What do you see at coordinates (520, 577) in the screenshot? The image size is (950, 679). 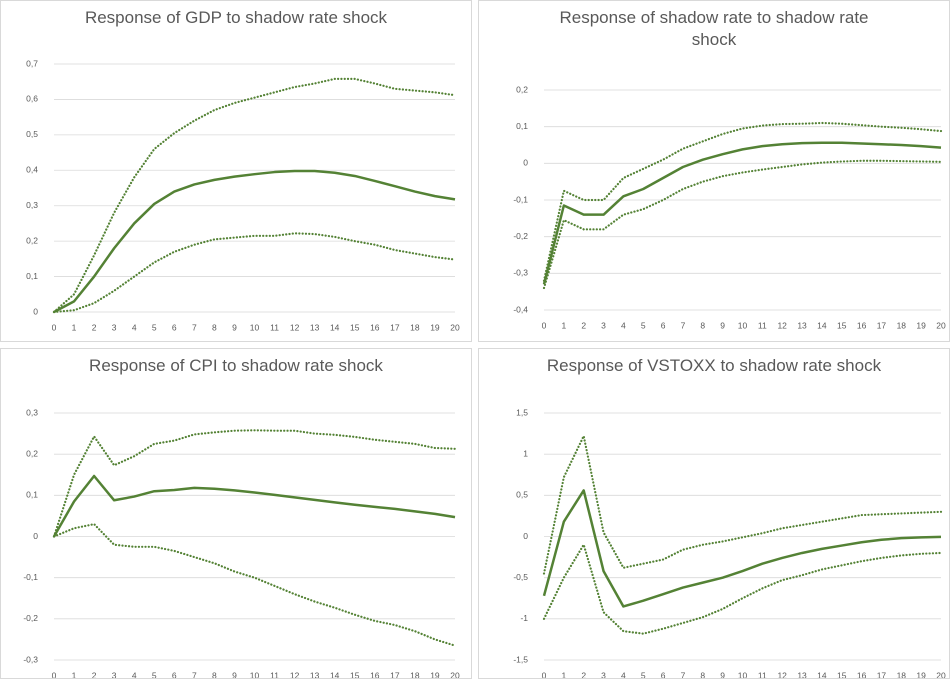 I see `y-tick-label: -0,5` at bounding box center [520, 577].